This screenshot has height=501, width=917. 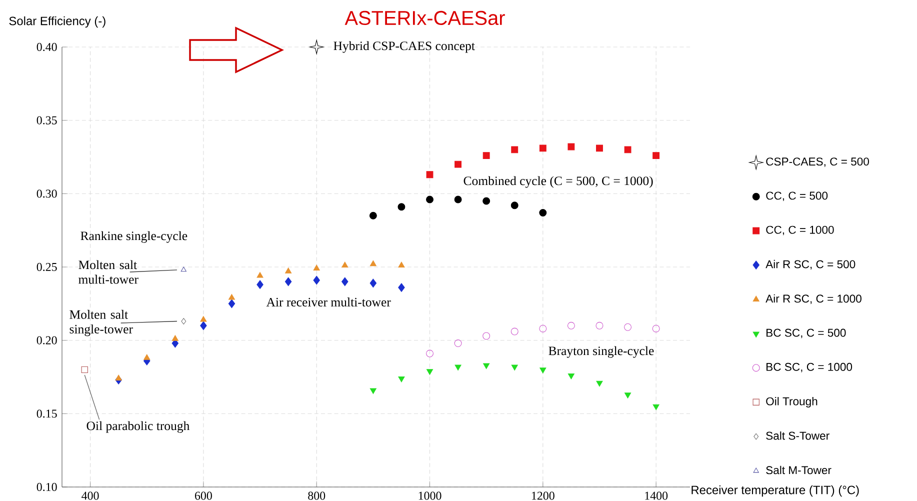 What do you see at coordinates (806, 333) in the screenshot?
I see `legend-label: BC SC, C = 500` at bounding box center [806, 333].